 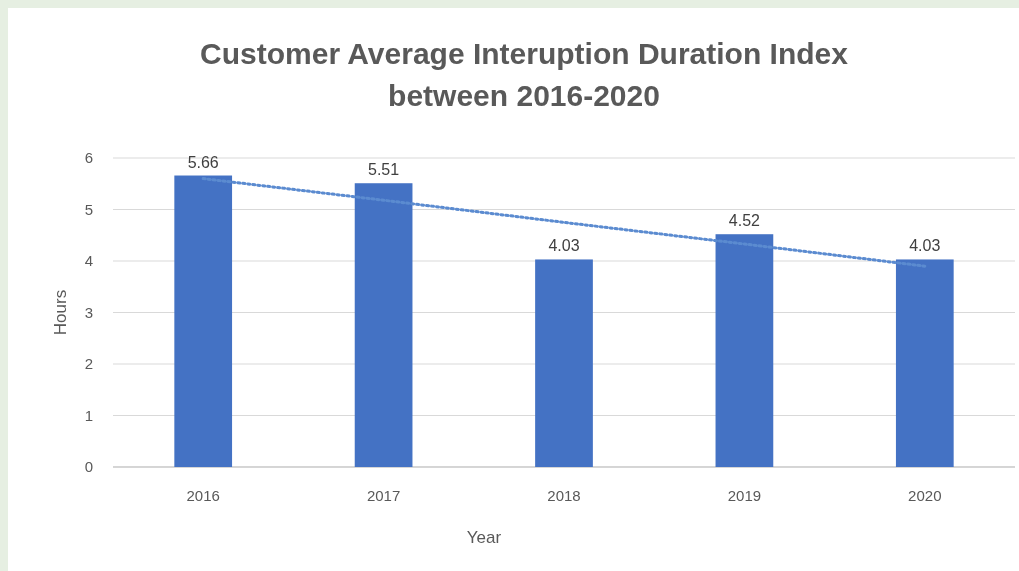 I want to click on y-tick-label: 4, so click(x=88, y=260).